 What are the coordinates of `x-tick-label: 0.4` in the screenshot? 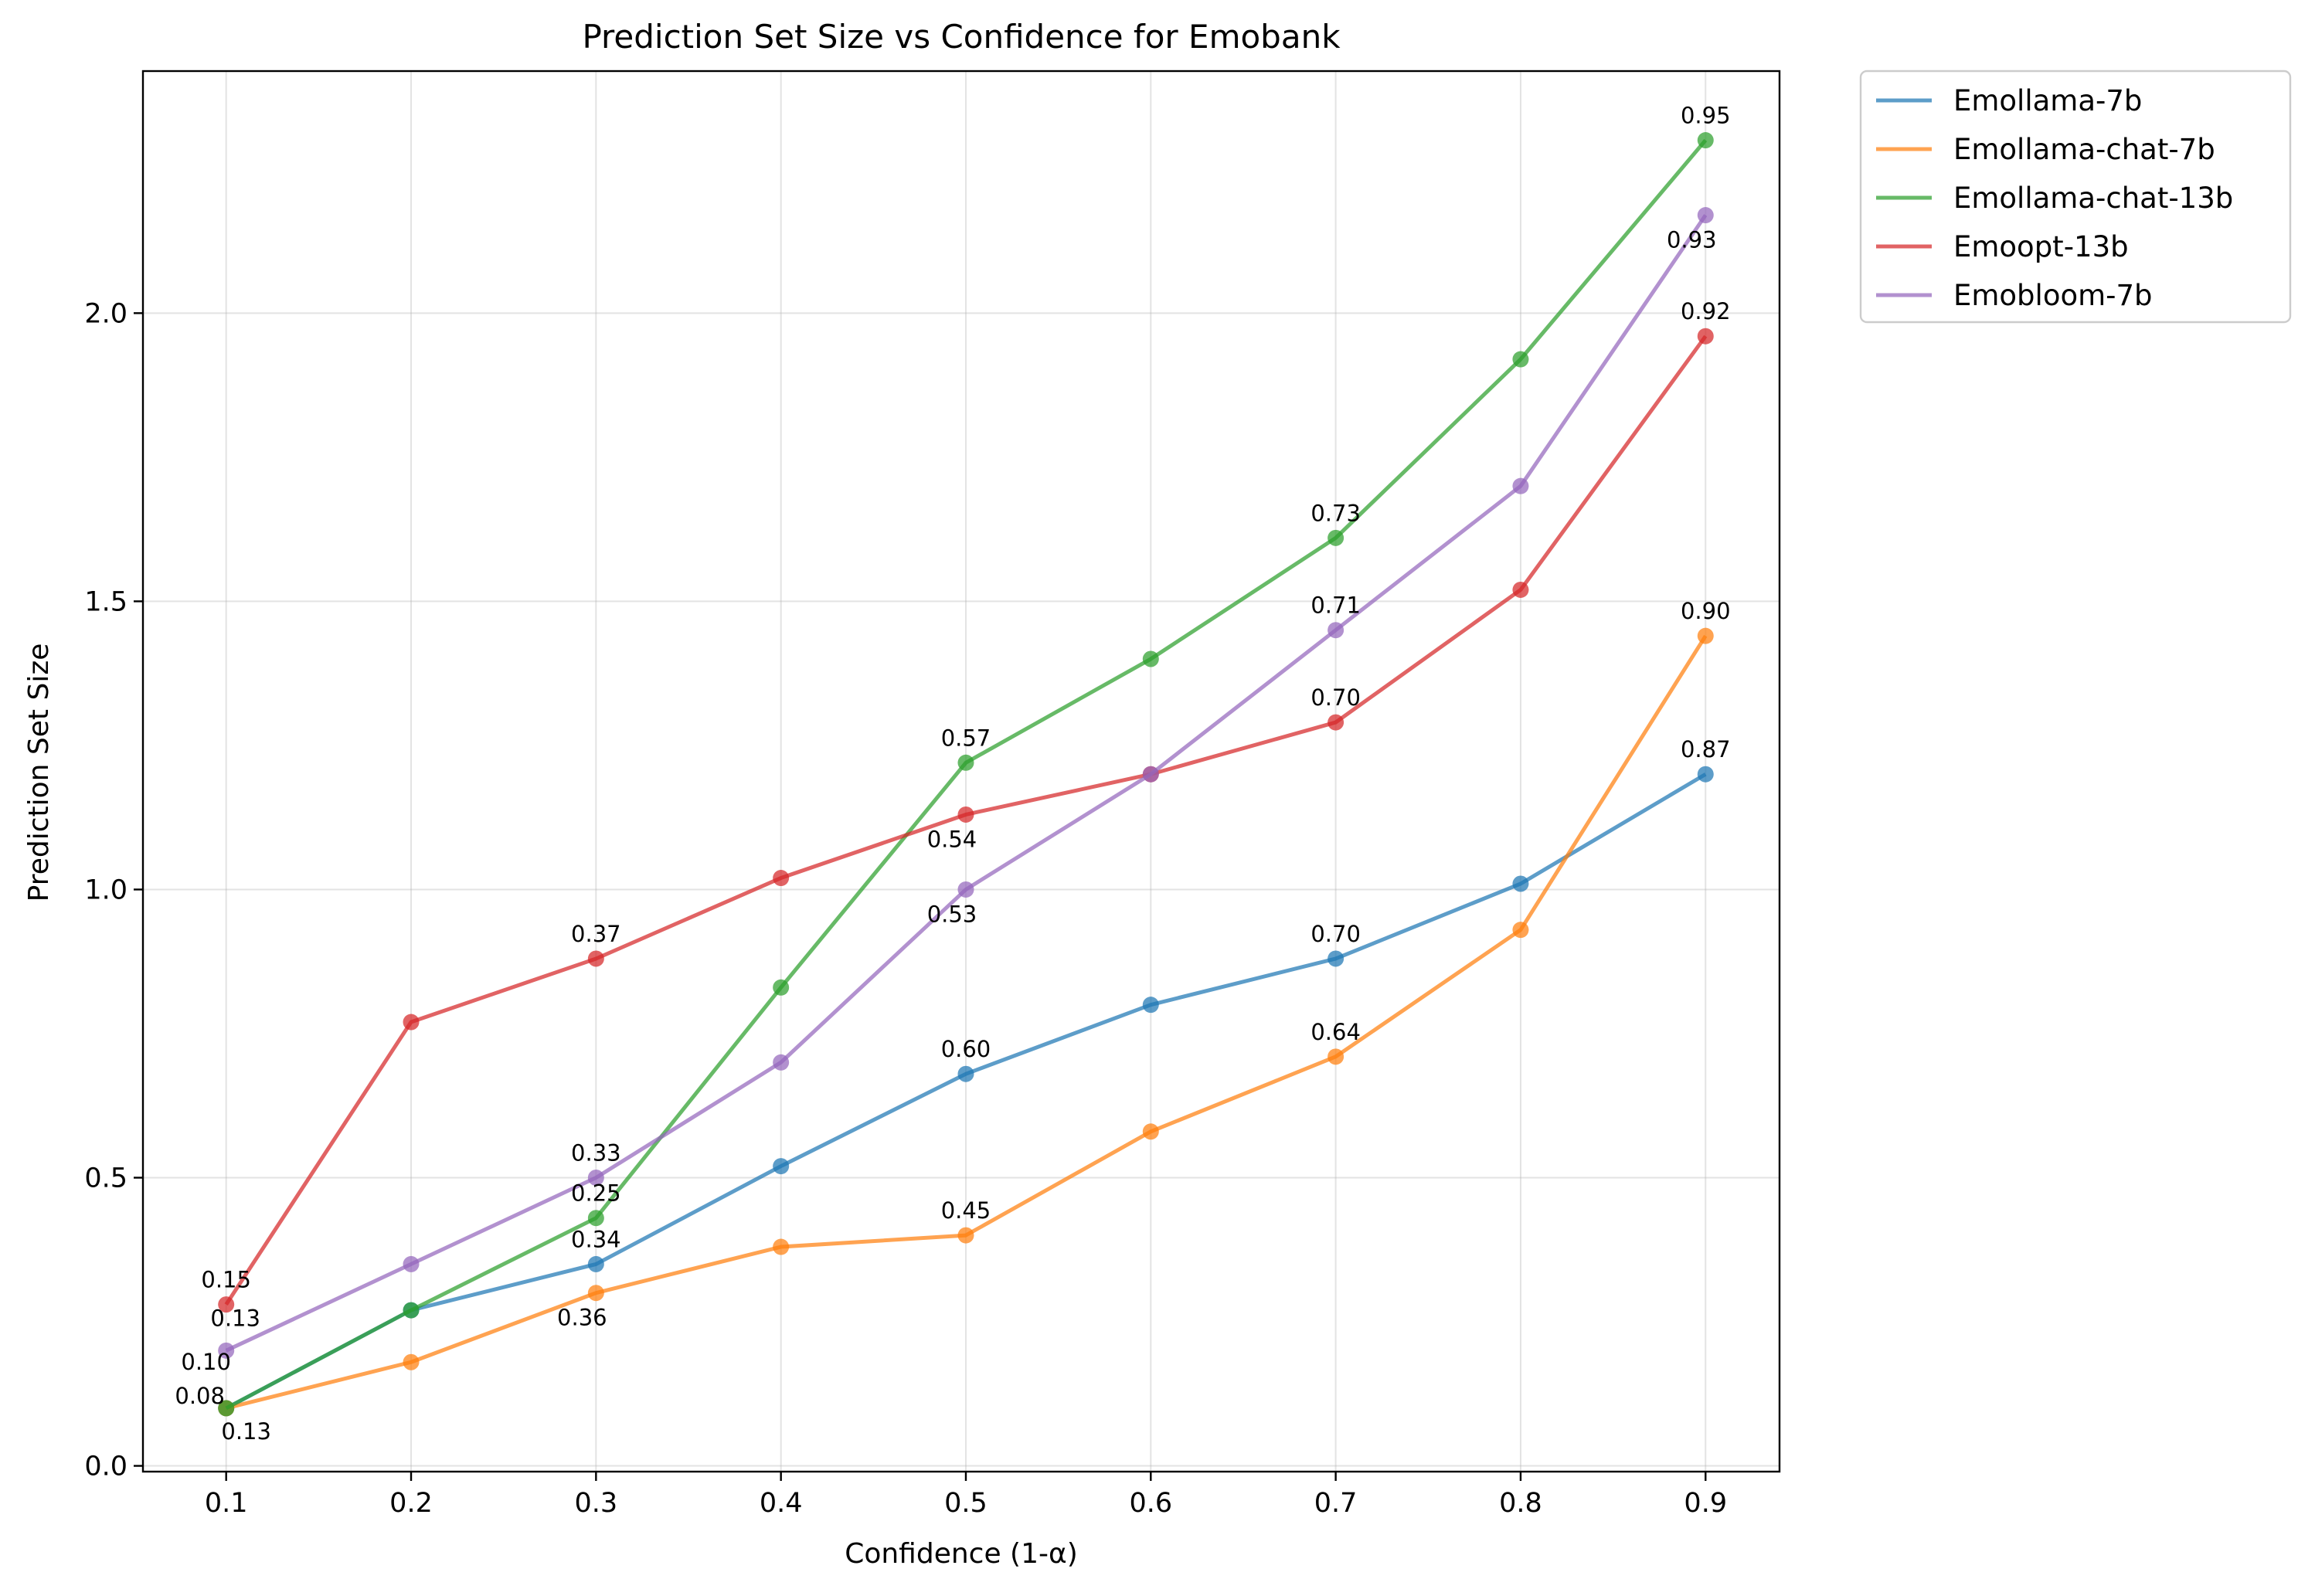 It's located at (782, 1503).